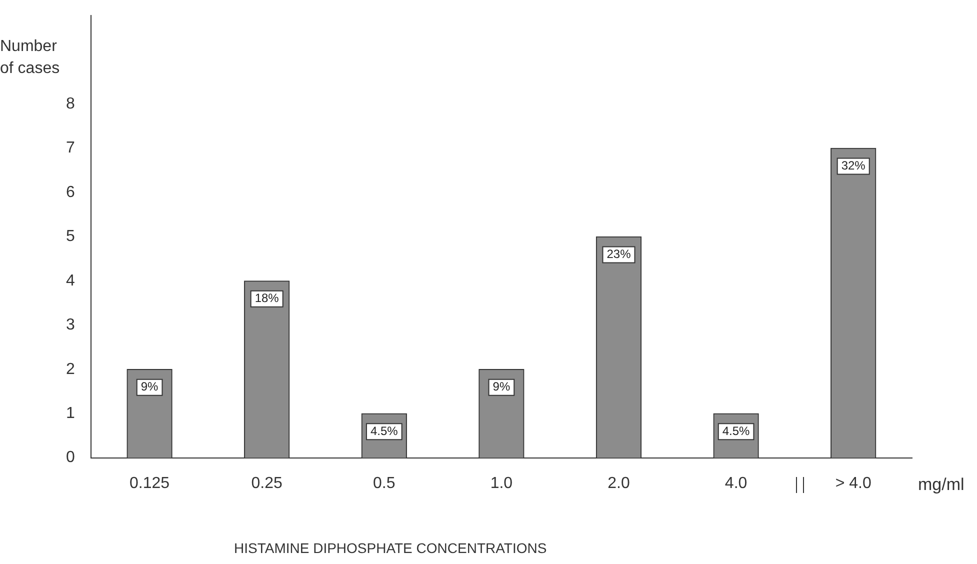 This screenshot has width=977, height=564. What do you see at coordinates (941, 485) in the screenshot?
I see `text: mg/ml` at bounding box center [941, 485].